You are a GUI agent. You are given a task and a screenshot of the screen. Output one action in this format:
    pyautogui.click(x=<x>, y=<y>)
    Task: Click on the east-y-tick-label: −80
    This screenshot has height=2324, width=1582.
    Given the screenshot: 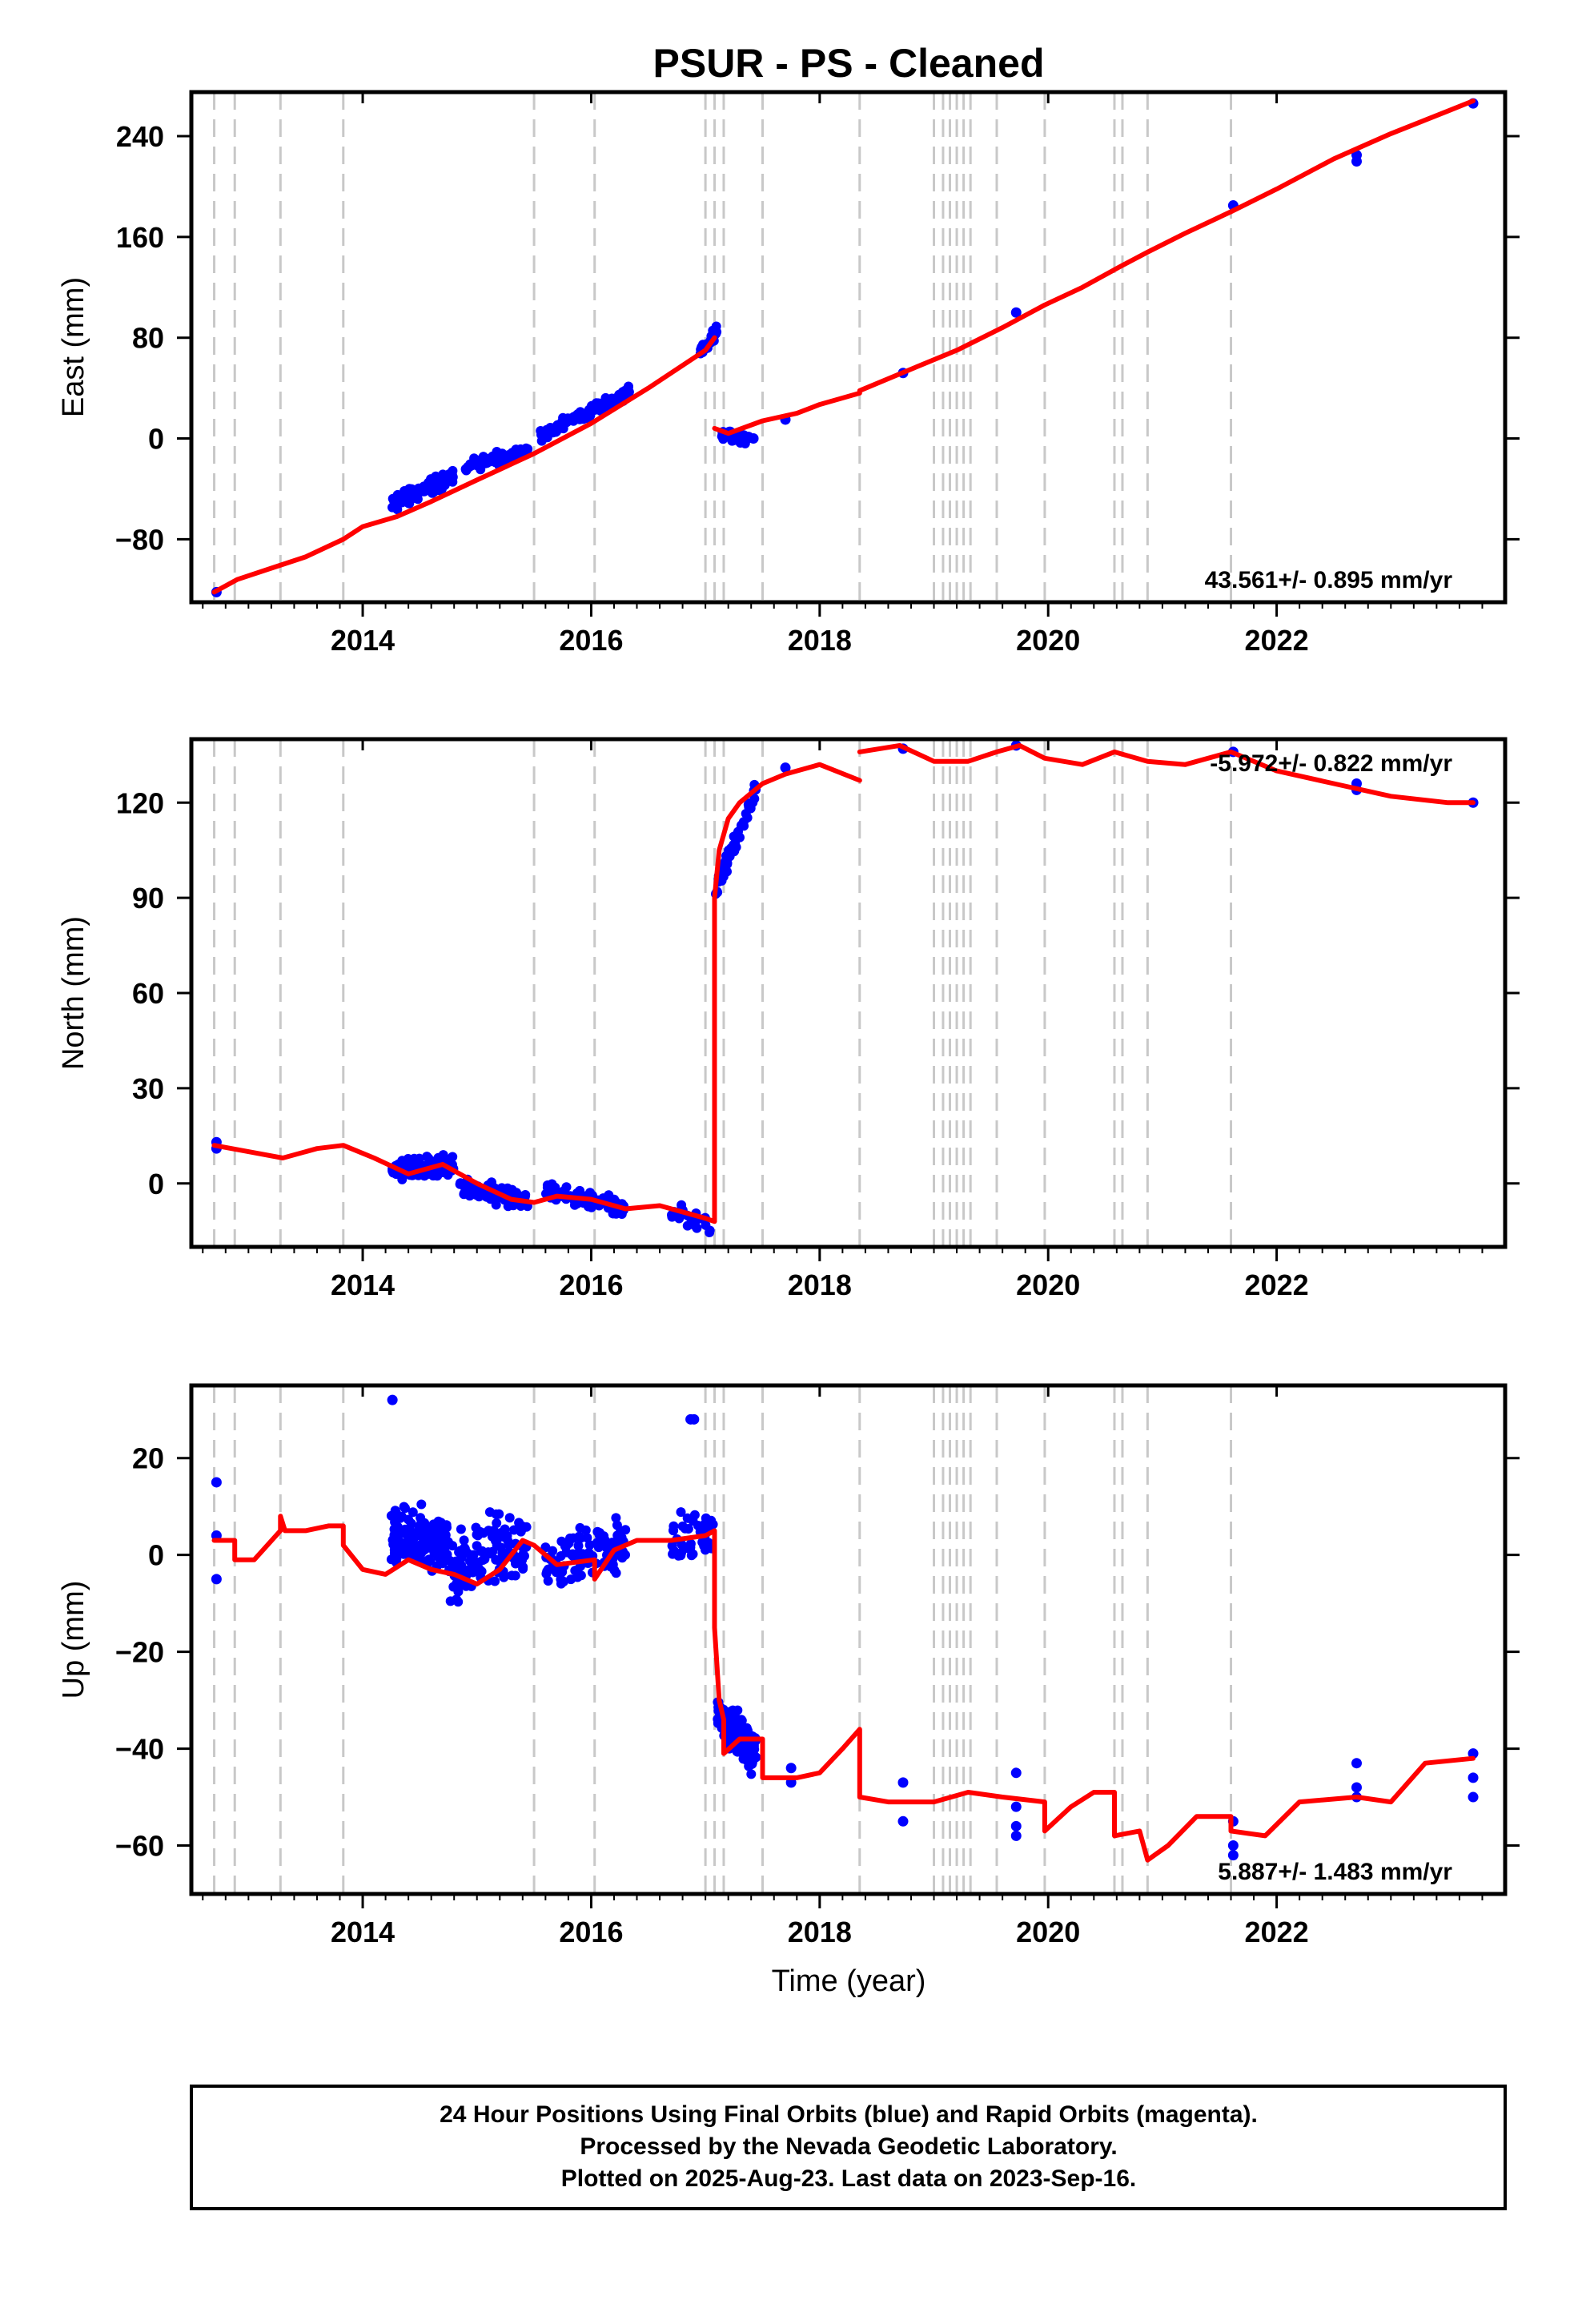 What is the action you would take?
    pyautogui.click(x=139, y=539)
    